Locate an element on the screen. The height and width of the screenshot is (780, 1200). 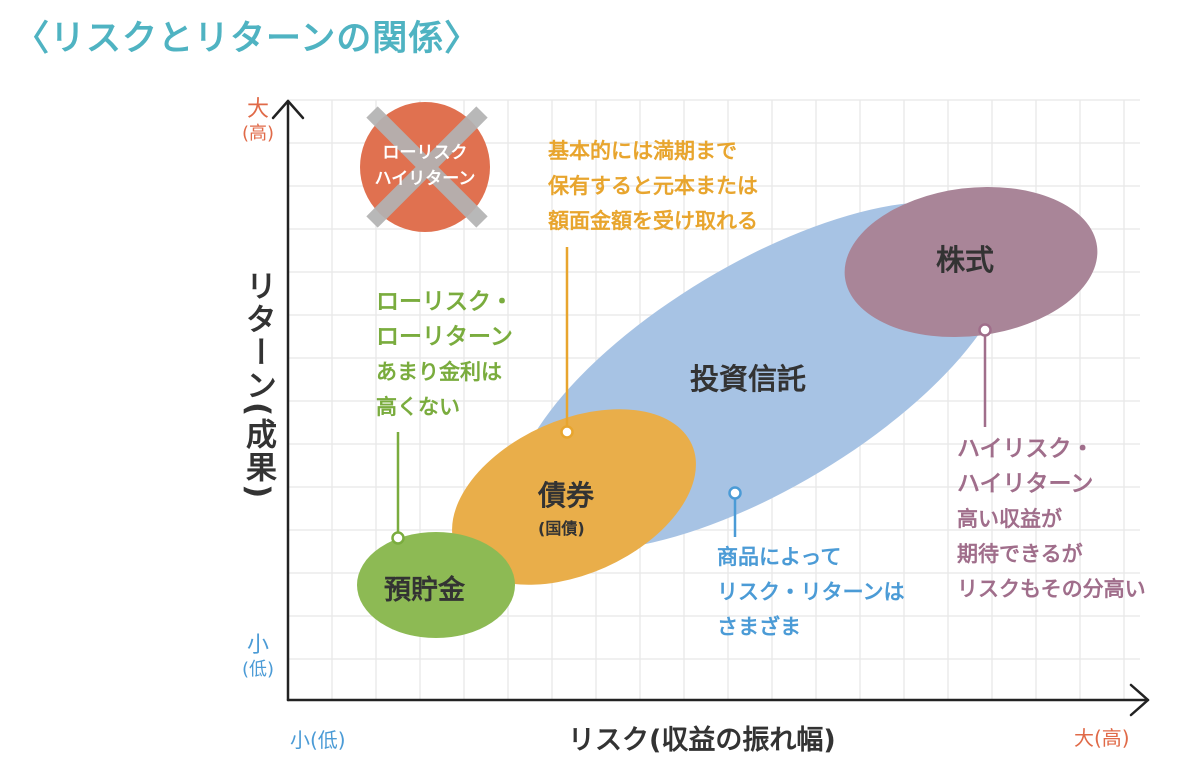
stock-note-line-4: 期待できるが is located at coordinates (1020, 554).